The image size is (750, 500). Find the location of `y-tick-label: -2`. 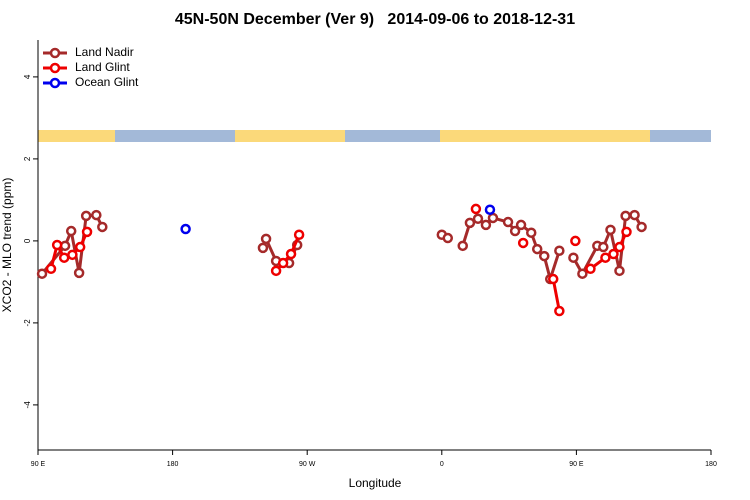

y-tick-label: -2 is located at coordinates (27, 323).